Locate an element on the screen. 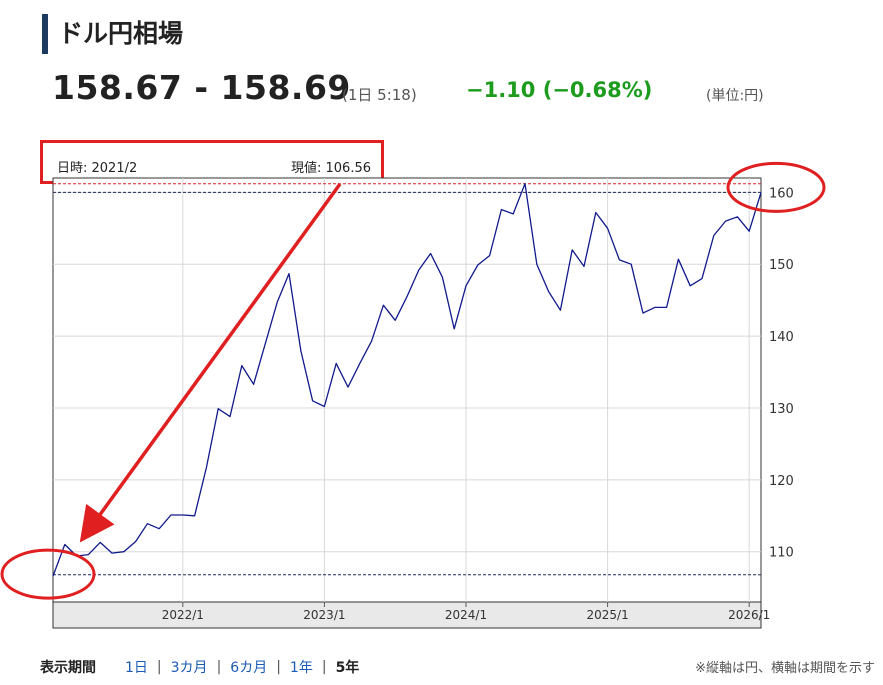 The image size is (883, 685). hover-date: 日時: 2021/2 is located at coordinates (97, 168).